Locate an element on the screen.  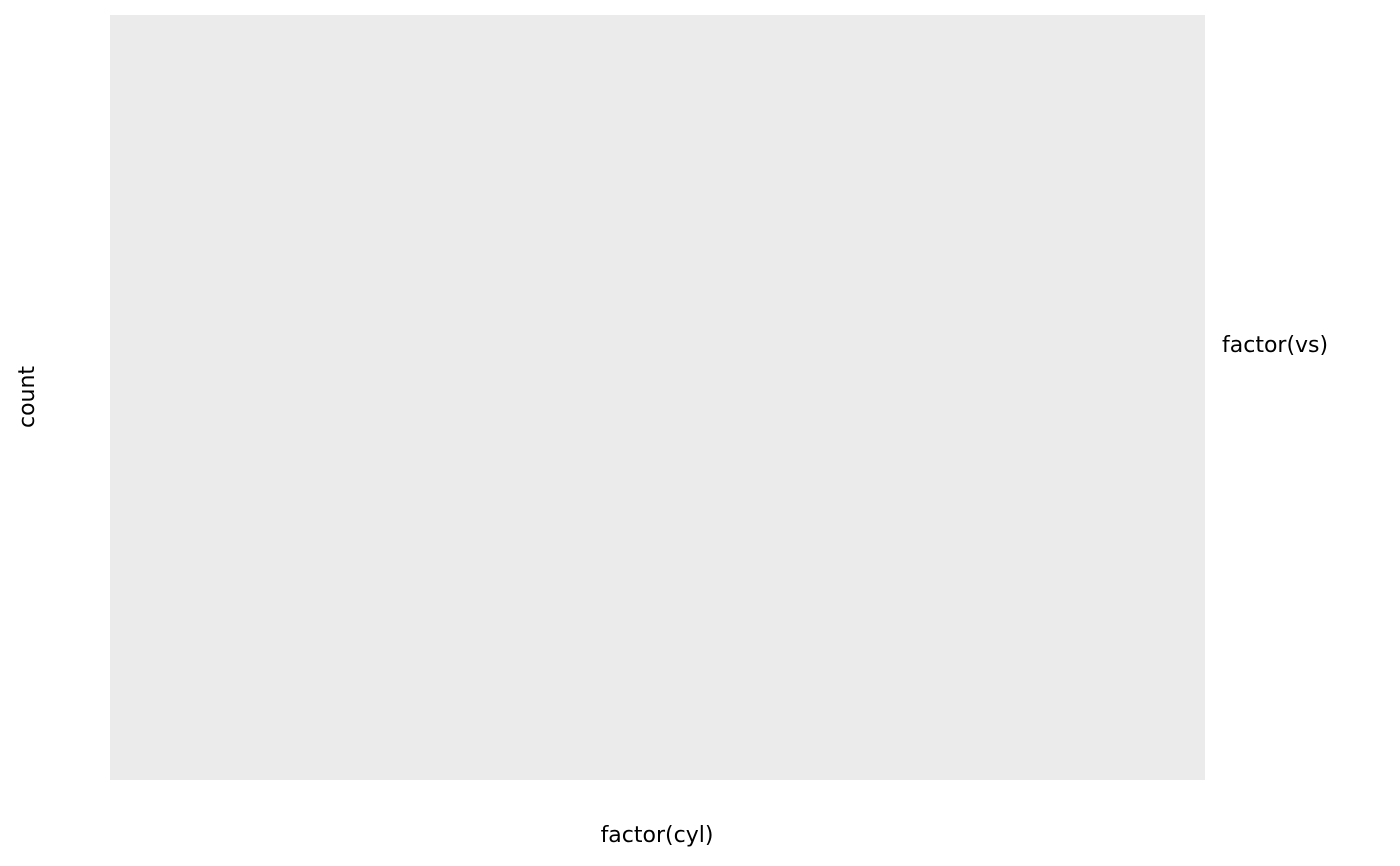
legend-title: factor(vs) is located at coordinates (1275, 345).